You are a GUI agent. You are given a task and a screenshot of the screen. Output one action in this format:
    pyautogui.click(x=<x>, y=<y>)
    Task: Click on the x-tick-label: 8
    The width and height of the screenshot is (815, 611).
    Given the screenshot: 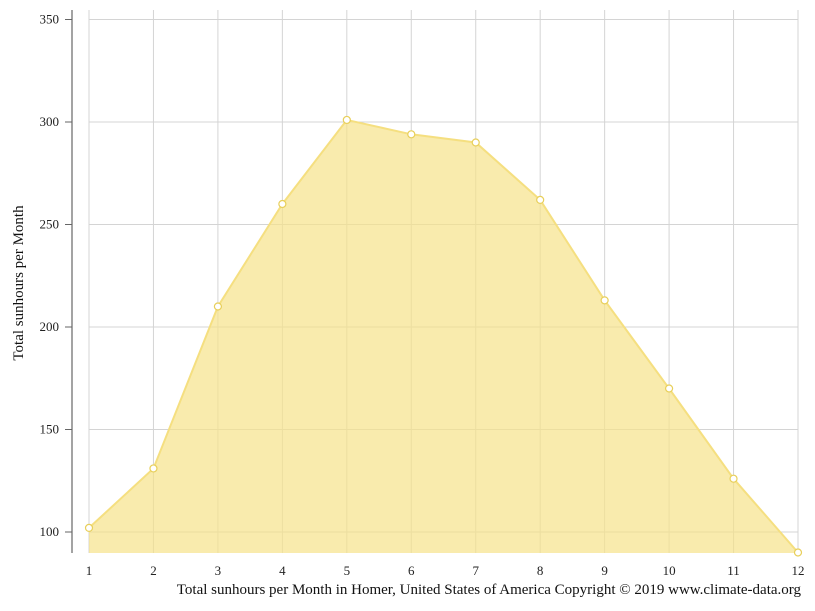 What is the action you would take?
    pyautogui.click(x=540, y=570)
    